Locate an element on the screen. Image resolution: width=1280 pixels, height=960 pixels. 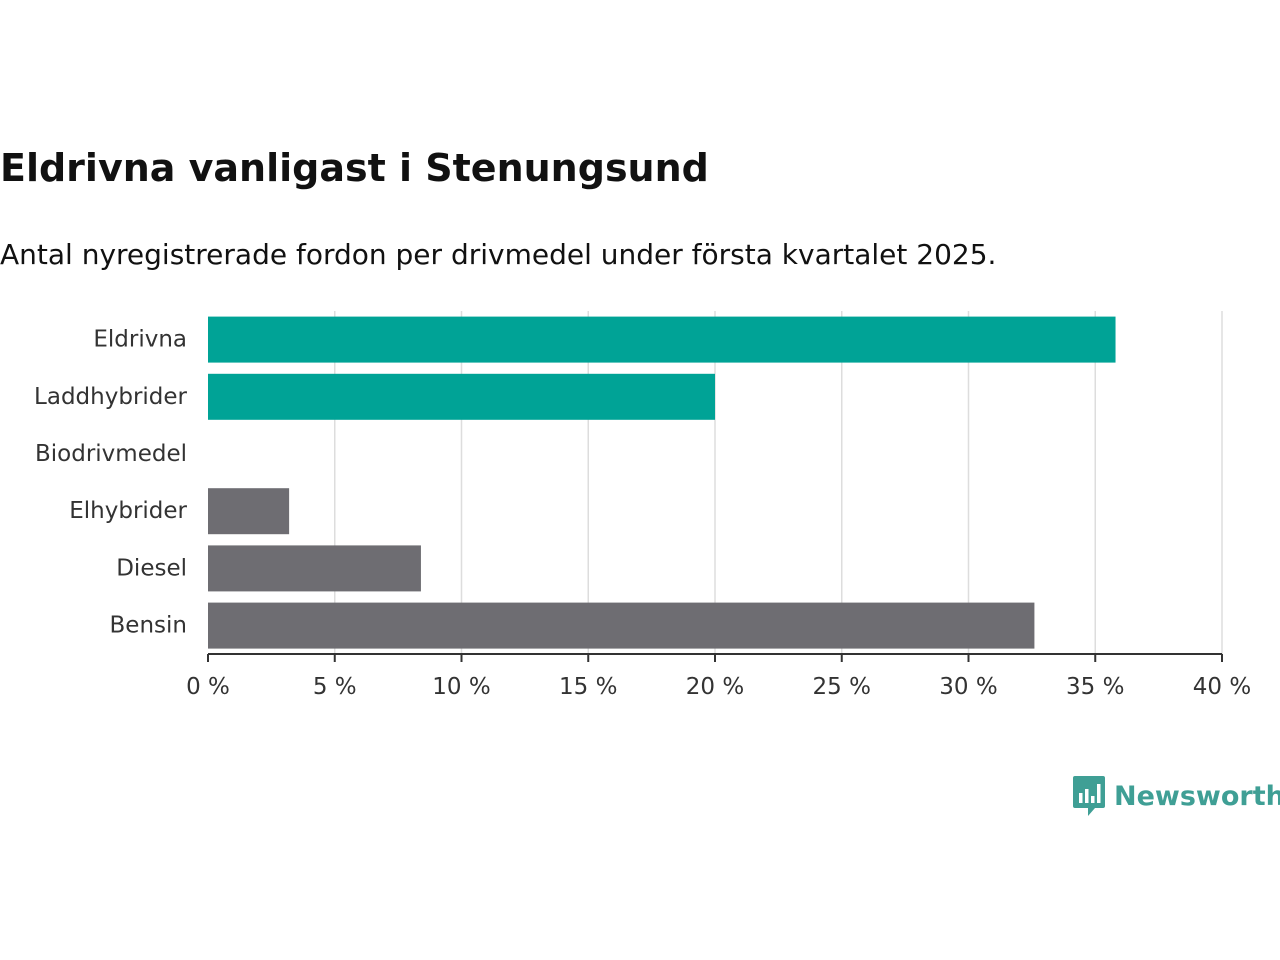
x-tick-label: 5 % is located at coordinates (335, 687).